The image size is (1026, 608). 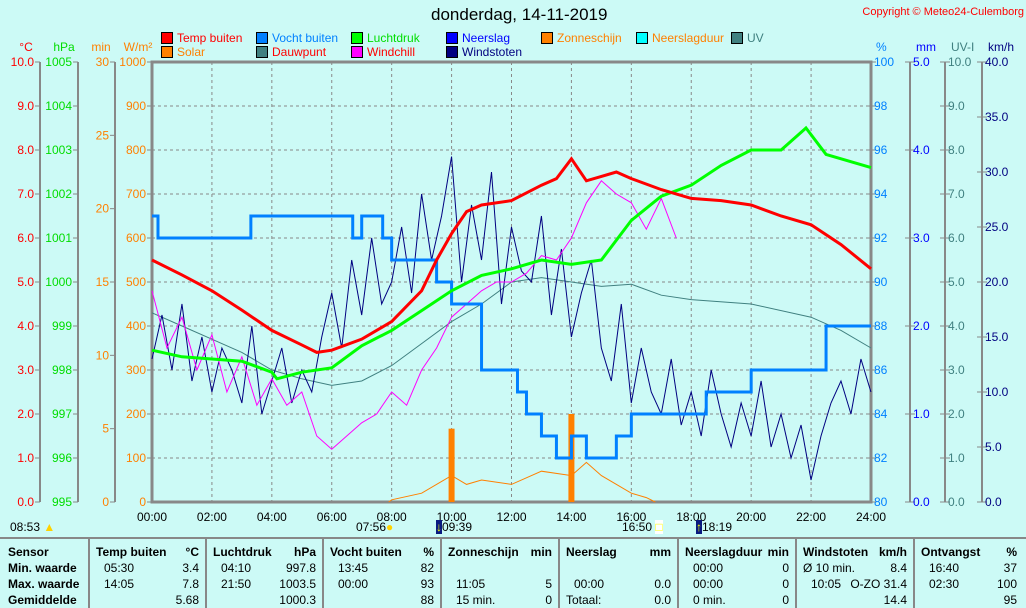 What do you see at coordinates (152, 517) in the screenshot?
I see `x-tick-label: 00:00` at bounding box center [152, 517].